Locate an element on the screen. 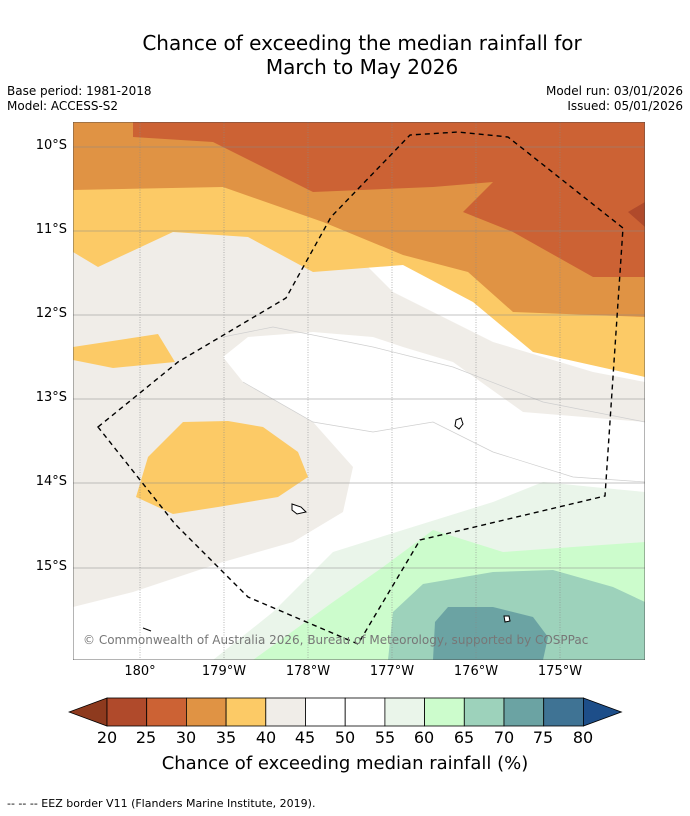 The width and height of the screenshot is (690, 816). colorbar-extend-low is located at coordinates (88, 712).